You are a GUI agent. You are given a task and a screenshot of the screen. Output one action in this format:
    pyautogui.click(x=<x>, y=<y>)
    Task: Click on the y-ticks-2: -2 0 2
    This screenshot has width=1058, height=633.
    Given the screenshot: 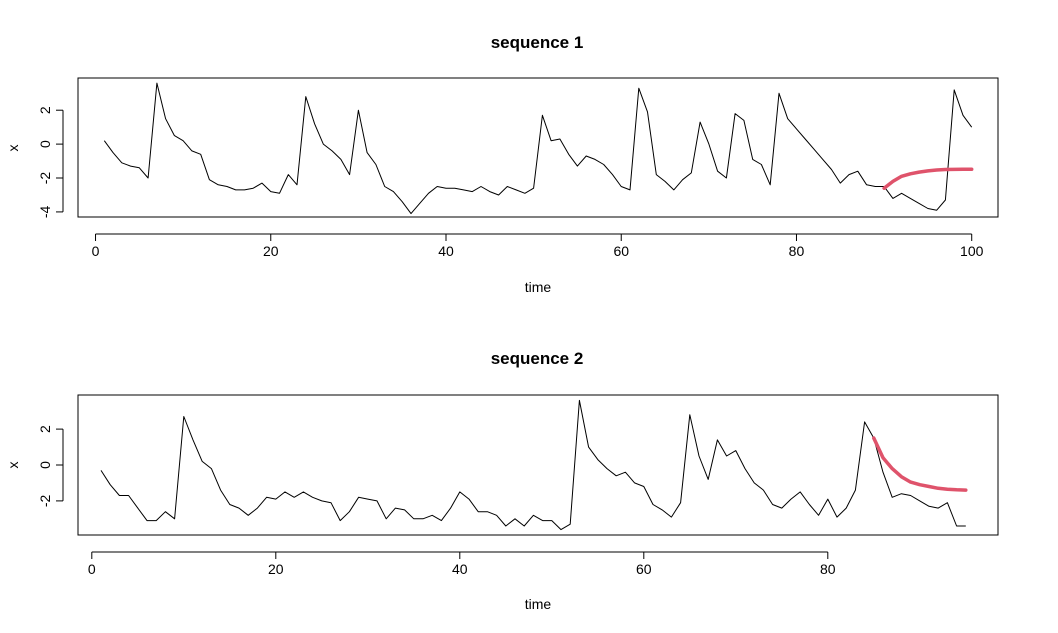 What is the action you would take?
    pyautogui.click(x=50, y=466)
    